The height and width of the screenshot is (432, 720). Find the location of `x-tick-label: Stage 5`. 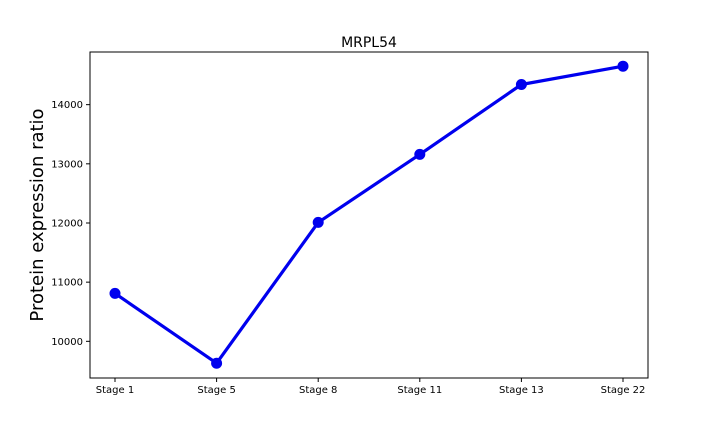

x-tick-label: Stage 5 is located at coordinates (216, 390).